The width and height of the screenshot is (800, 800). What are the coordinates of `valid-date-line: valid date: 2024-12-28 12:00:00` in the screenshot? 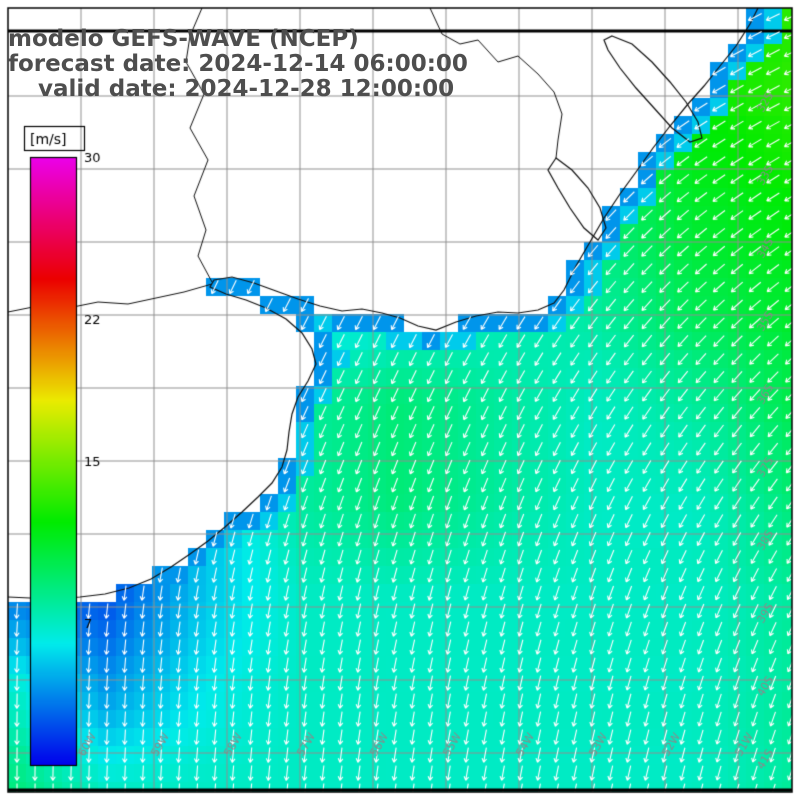 It's located at (246, 89).